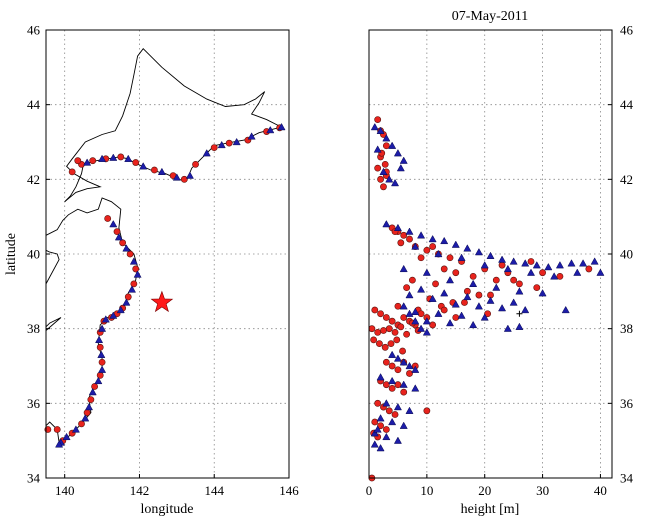  What do you see at coordinates (34, 30) in the screenshot?
I see `y-tick-label: 46` at bounding box center [34, 30].